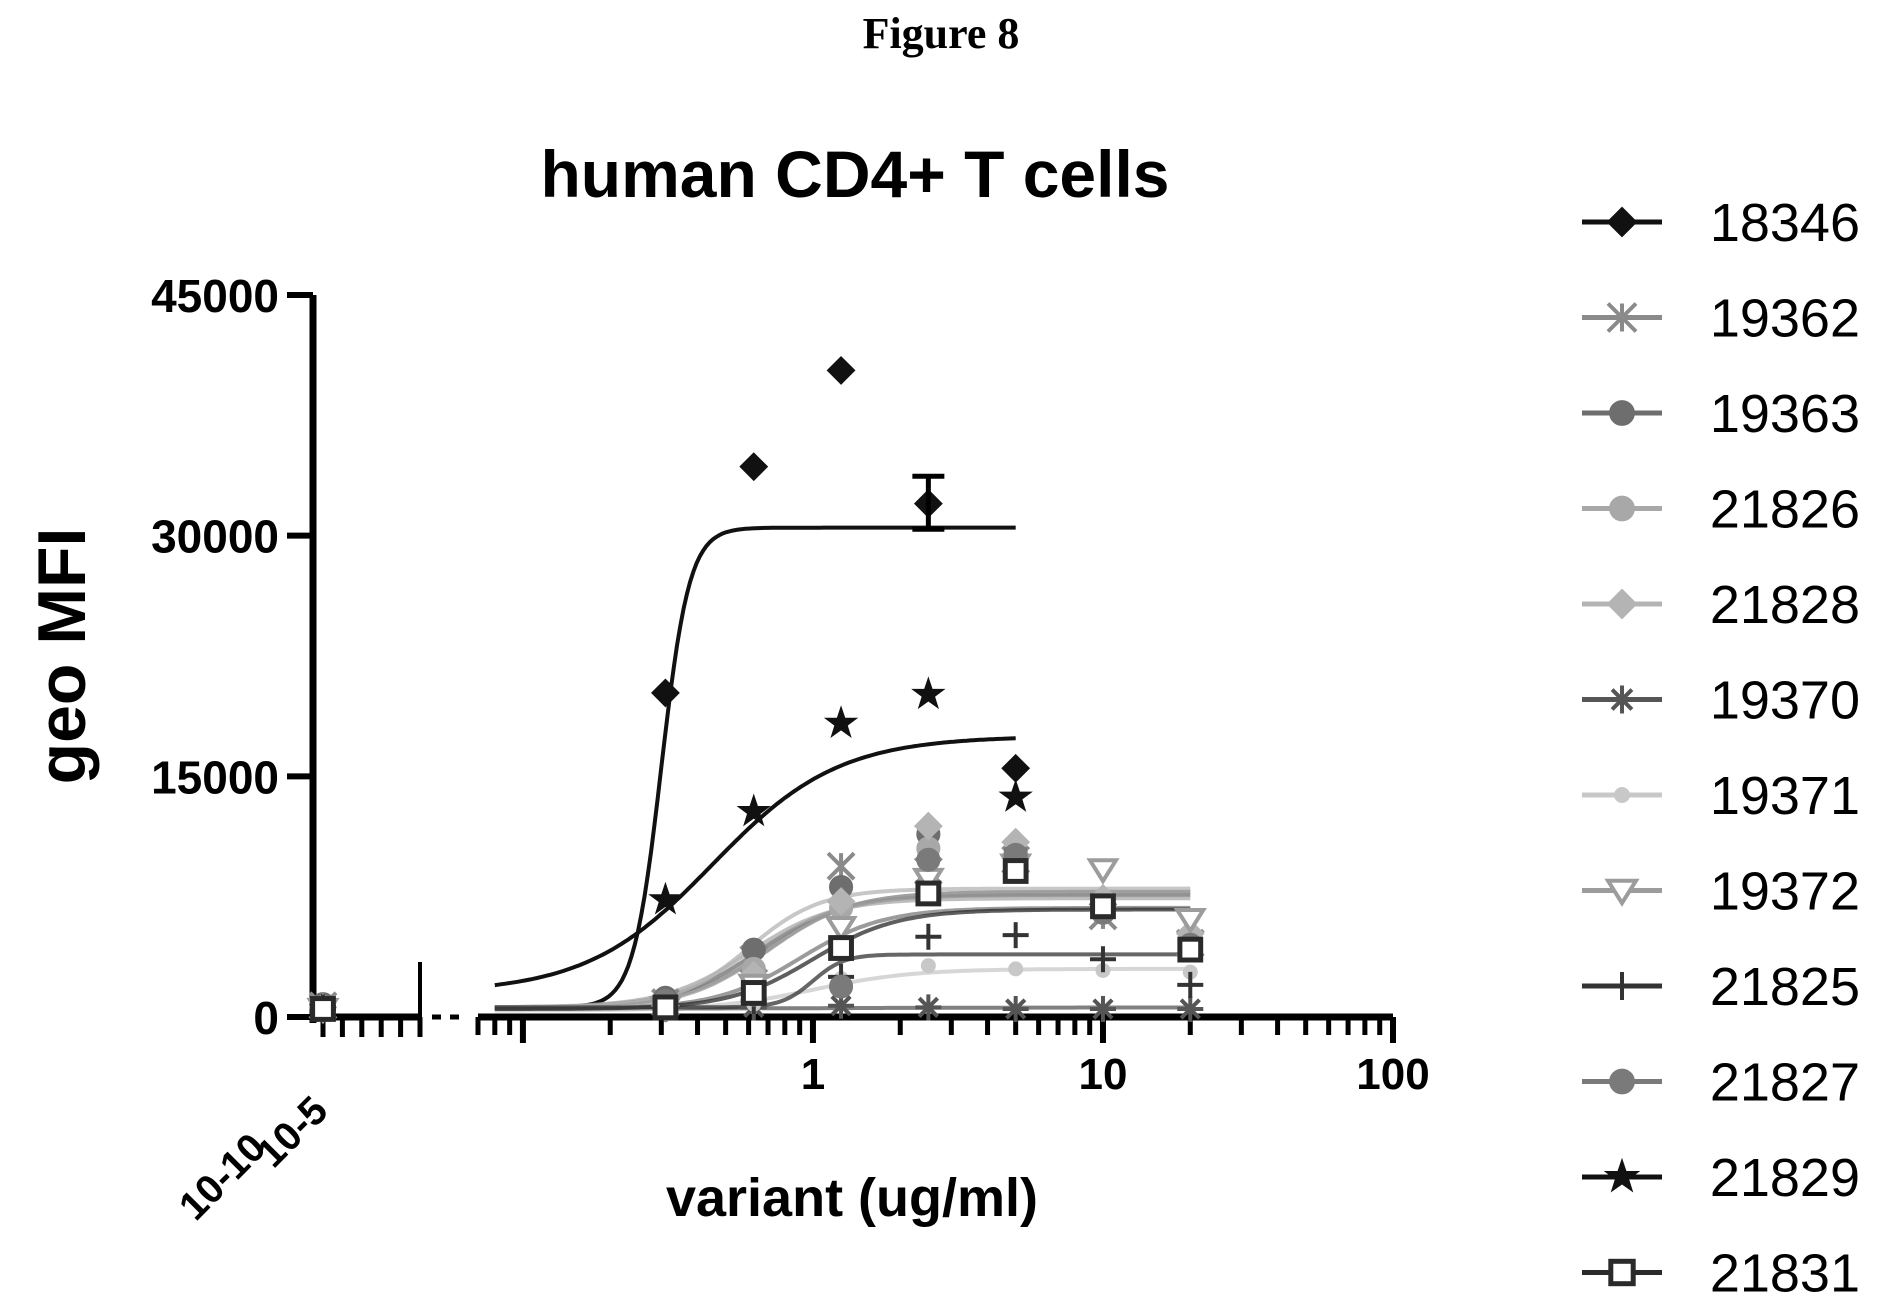 The height and width of the screenshot is (1315, 1882). I want to click on legend-label: 21826, so click(1785, 510).